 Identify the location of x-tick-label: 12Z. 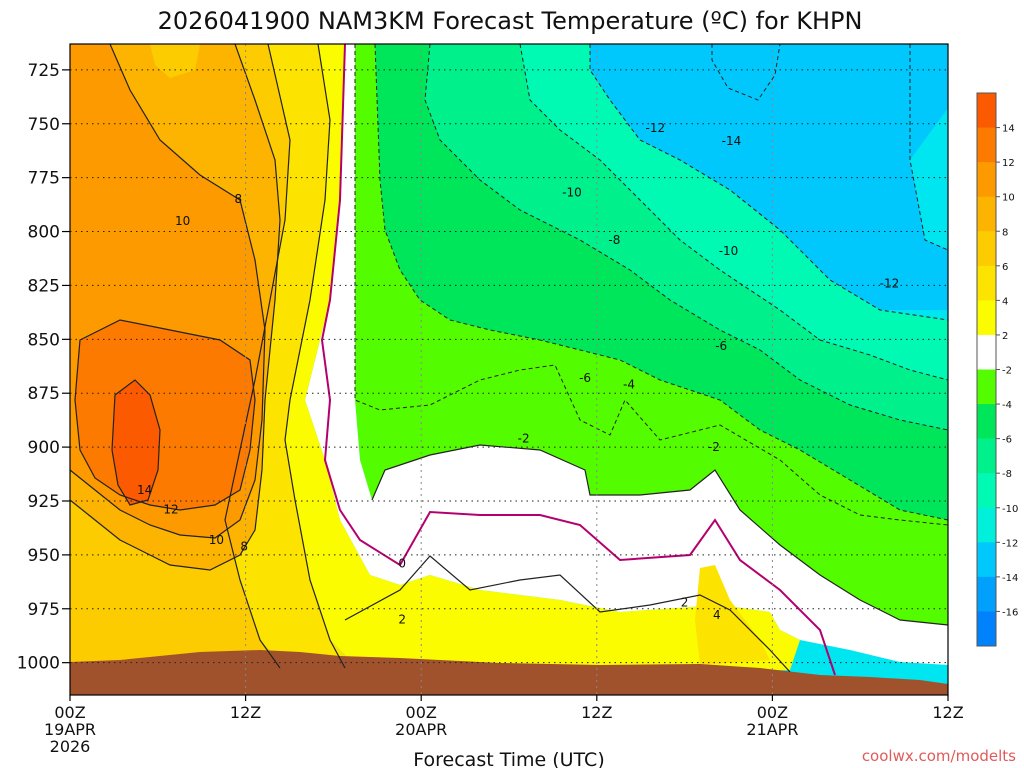
(245, 712).